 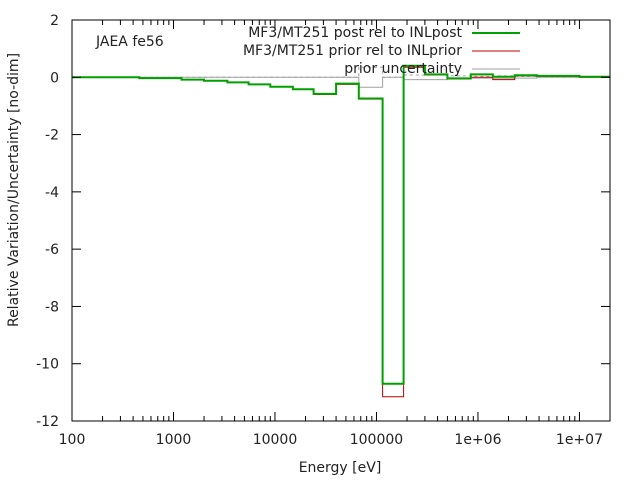 What do you see at coordinates (174, 440) in the screenshot?
I see `x-tick-label: 1000` at bounding box center [174, 440].